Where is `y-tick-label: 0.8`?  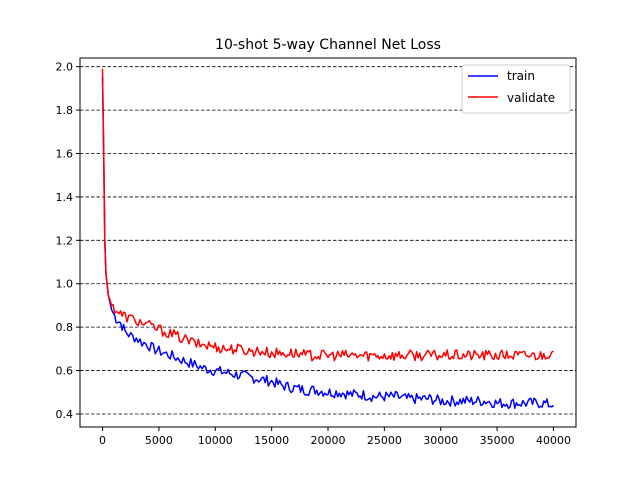
y-tick-label: 0.8 is located at coordinates (65, 327).